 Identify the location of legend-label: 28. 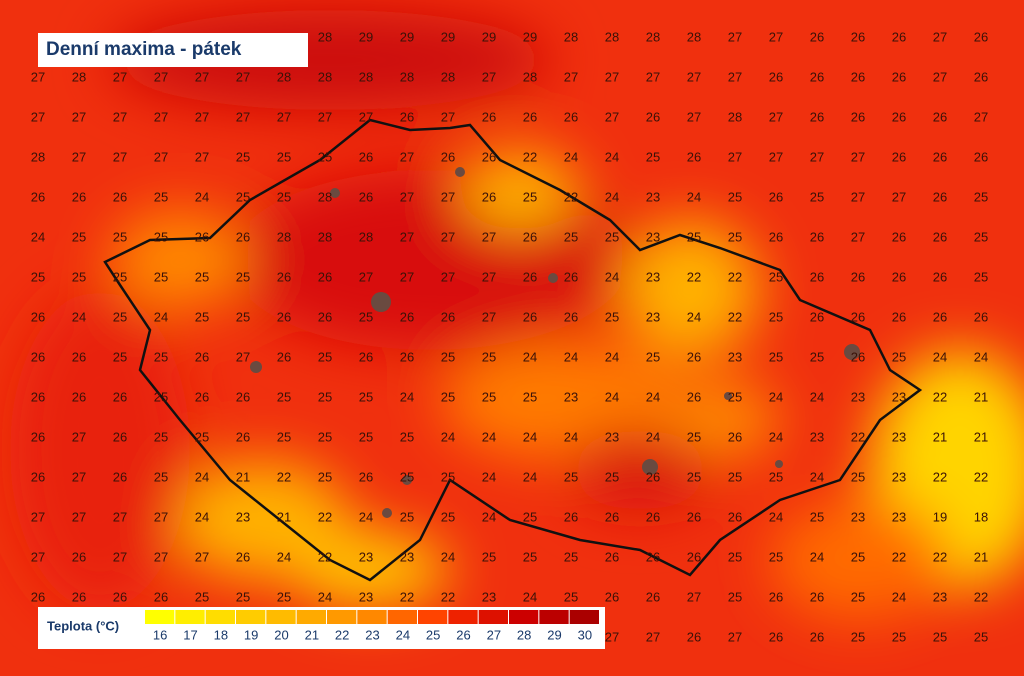
(524, 634).